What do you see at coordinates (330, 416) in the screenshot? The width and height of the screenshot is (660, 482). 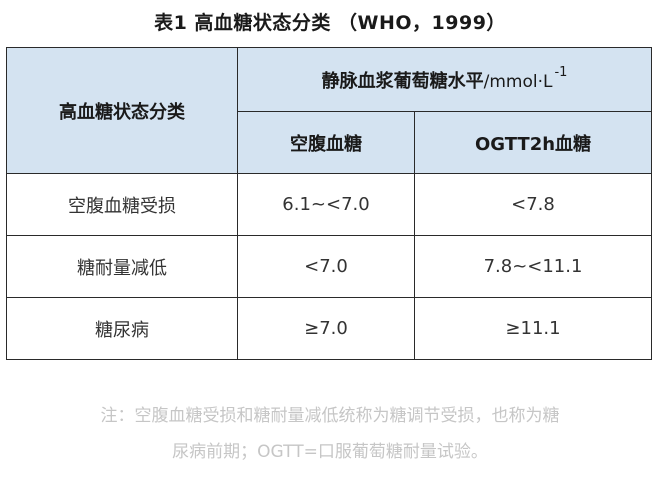 I see `footnote-line-1: 注：空腹血糖受损和糖耐量减低统称为糖调节受损，也称为糖` at bounding box center [330, 416].